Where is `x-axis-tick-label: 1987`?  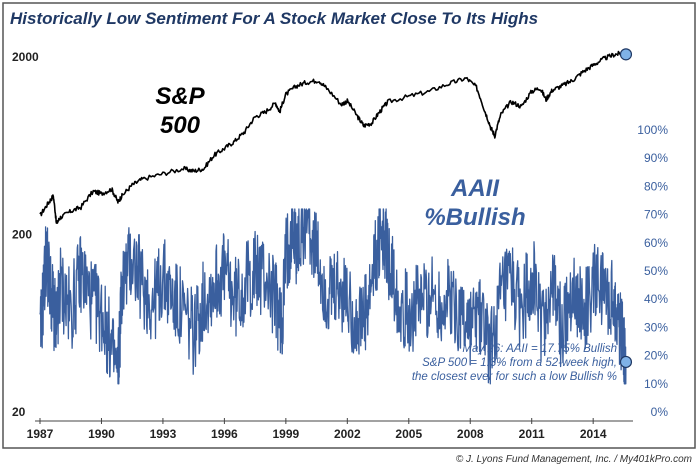 x-axis-tick-label: 1987 is located at coordinates (40, 434).